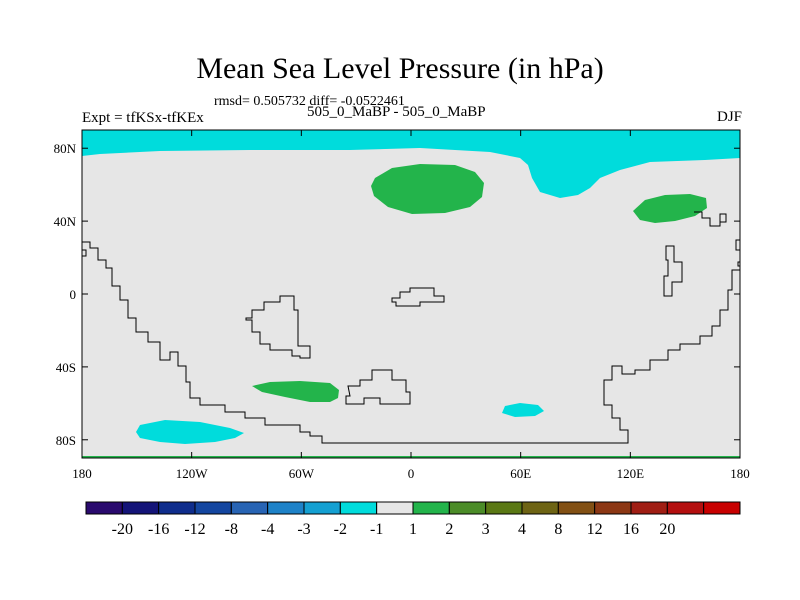 This screenshot has width=800, height=600. What do you see at coordinates (66, 440) in the screenshot?
I see `y-tick-label: 80S` at bounding box center [66, 440].